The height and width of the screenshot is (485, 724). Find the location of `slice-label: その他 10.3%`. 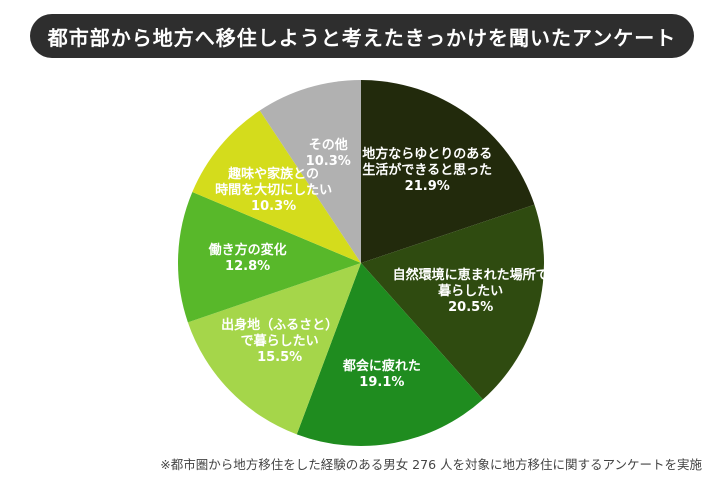

slice-label: その他 10.3% is located at coordinates (328, 154).